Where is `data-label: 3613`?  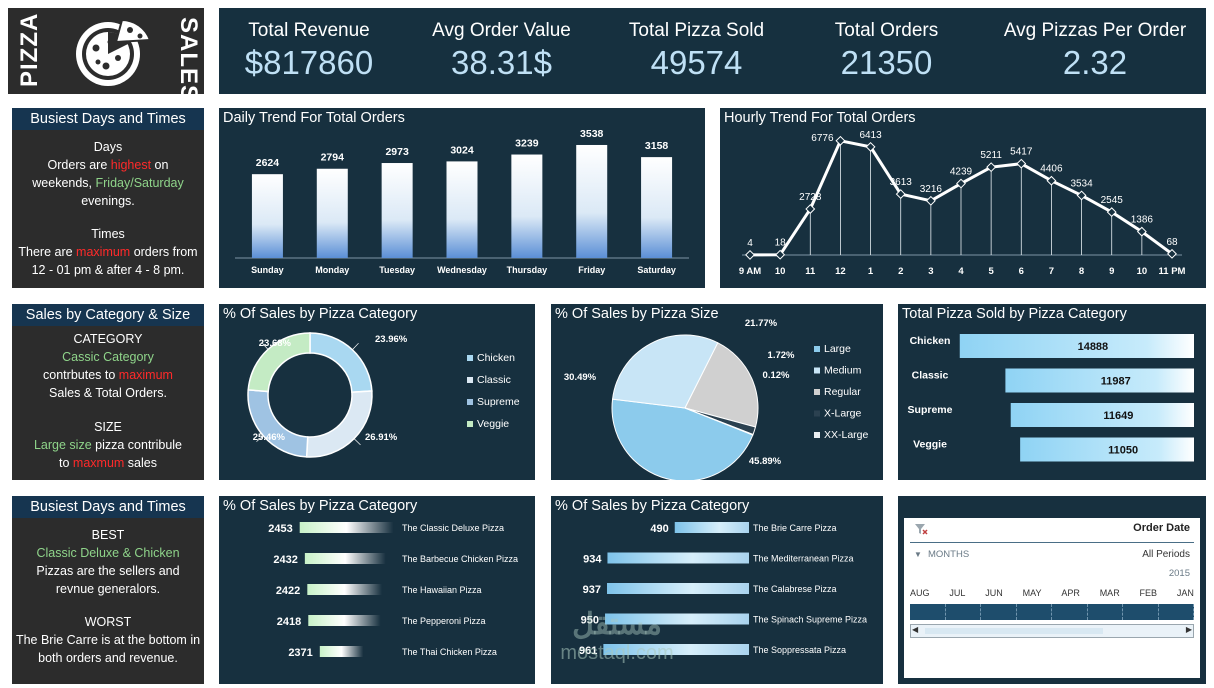 data-label: 3613 is located at coordinates (901, 182).